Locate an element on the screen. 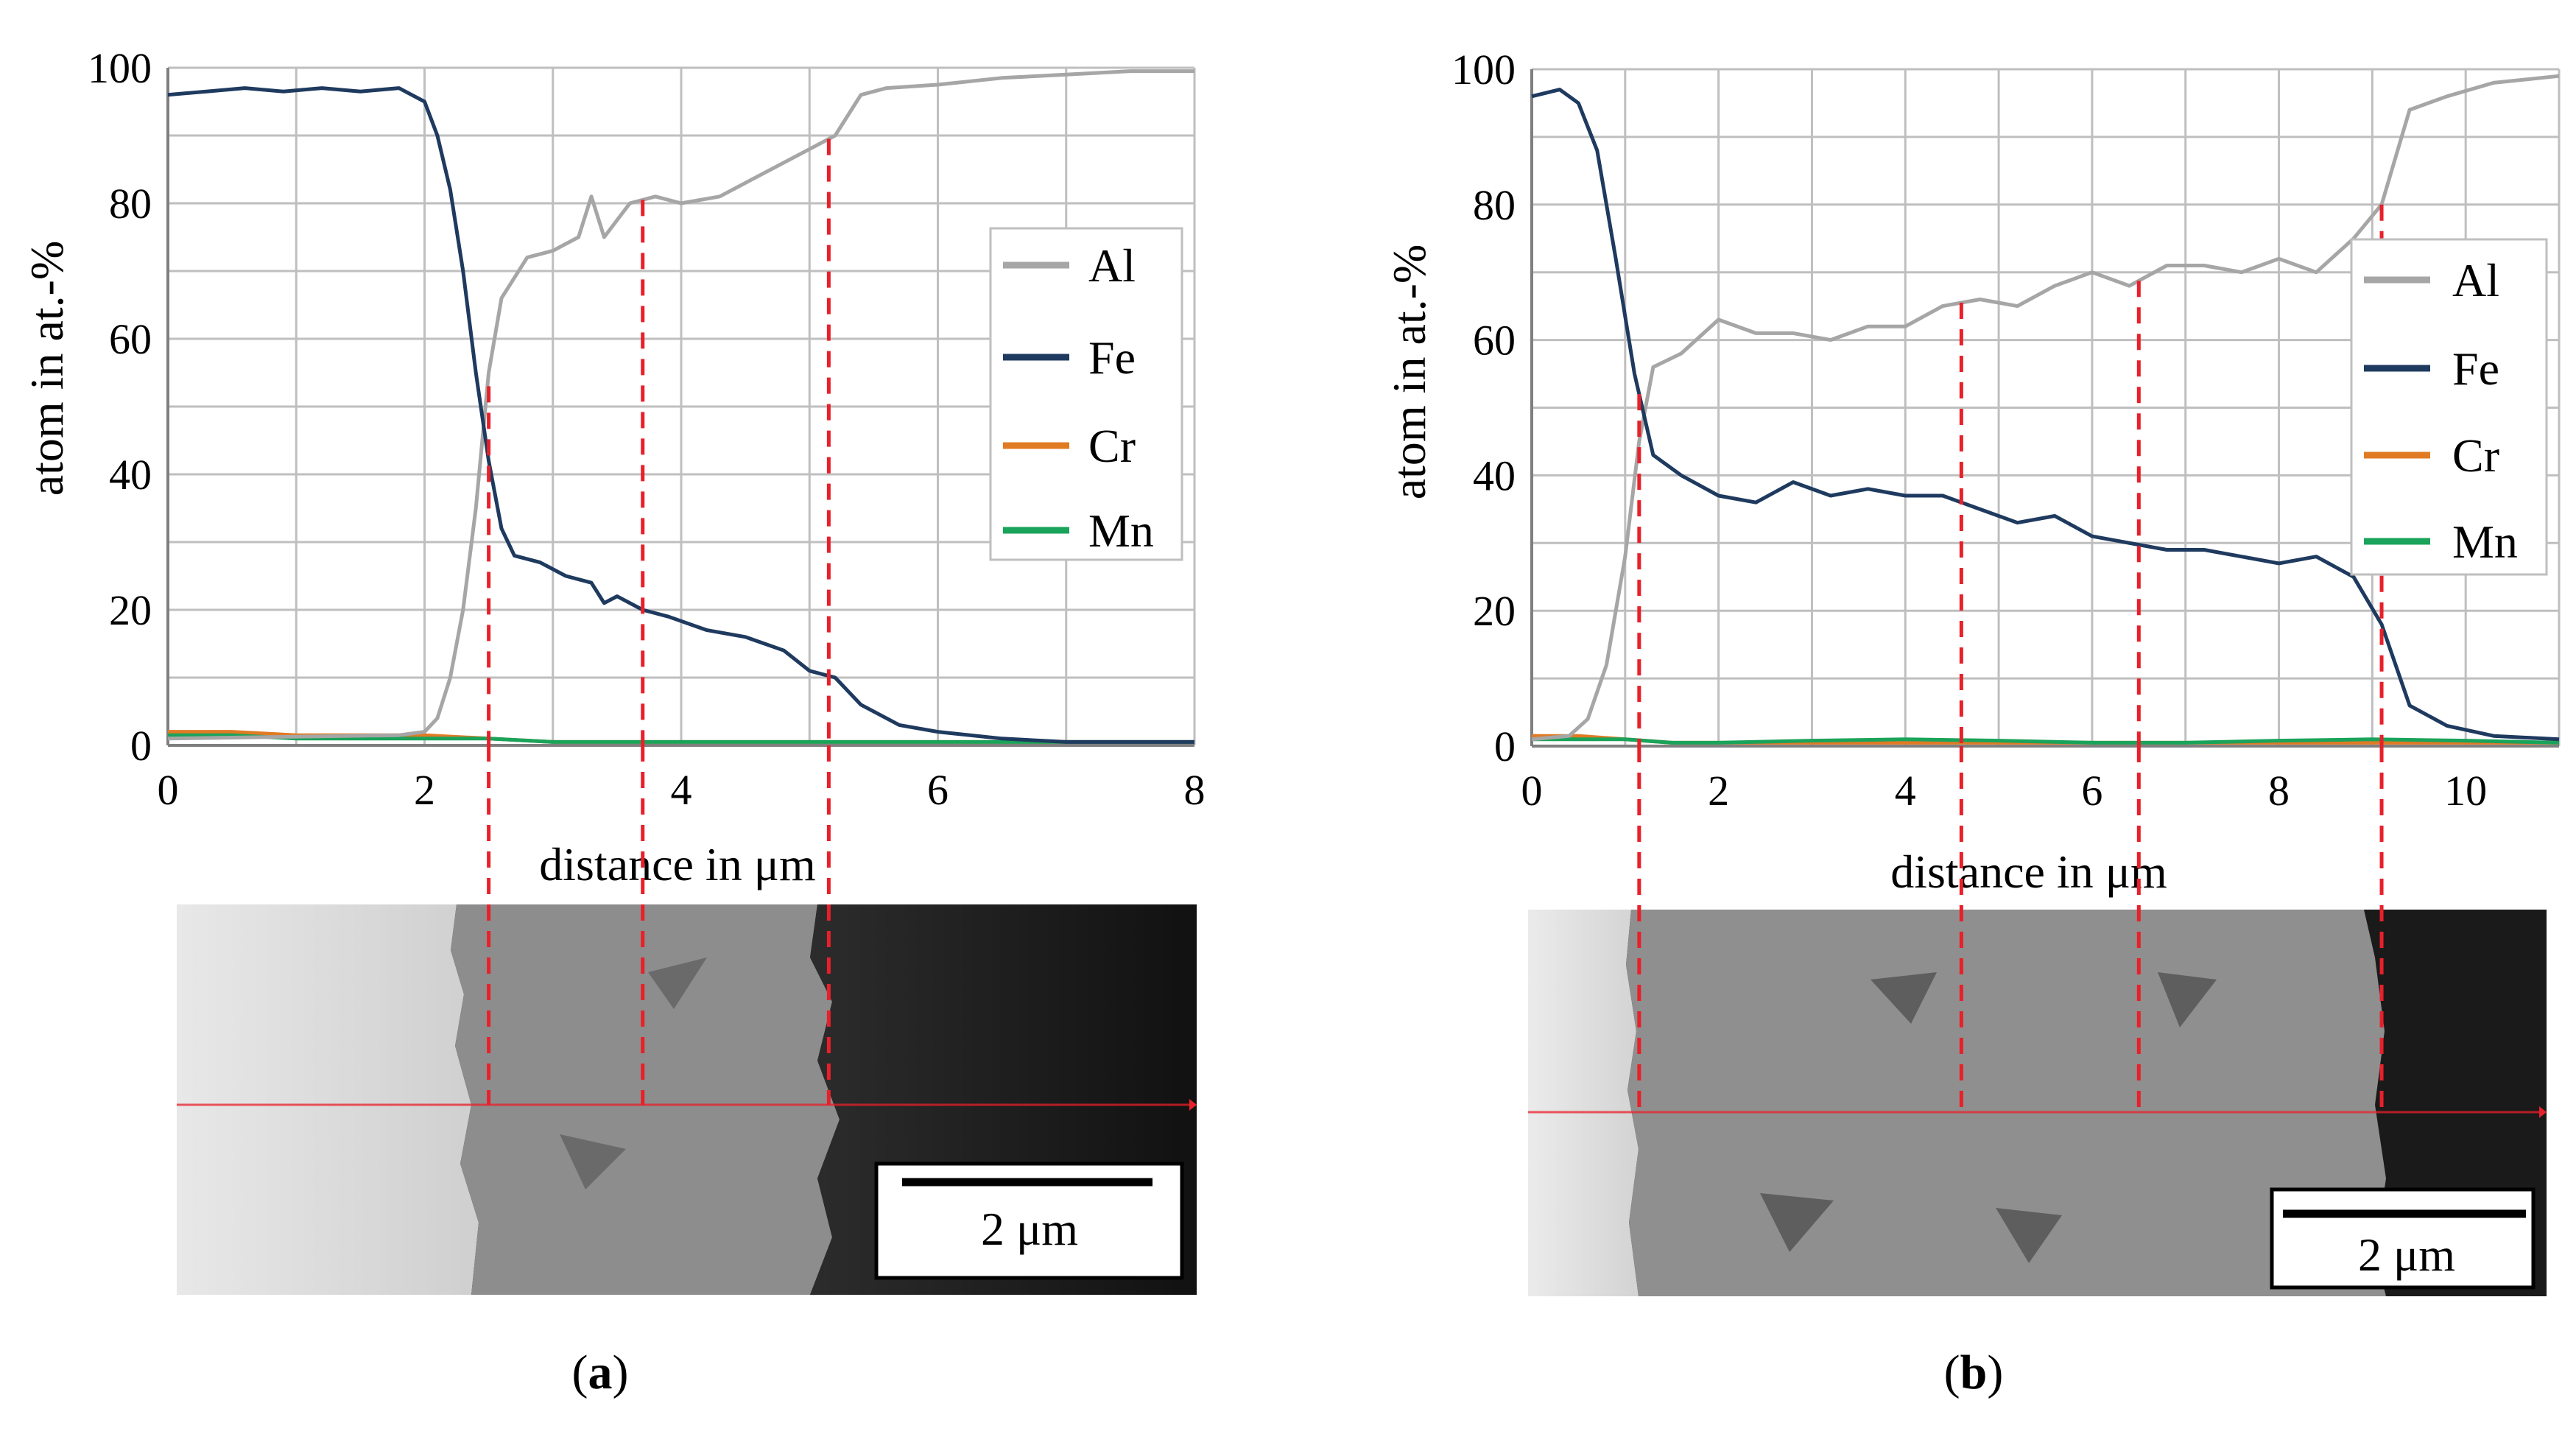 This screenshot has height=1434, width=2576. panel-b-caption: (b) is located at coordinates (1974, 1372).